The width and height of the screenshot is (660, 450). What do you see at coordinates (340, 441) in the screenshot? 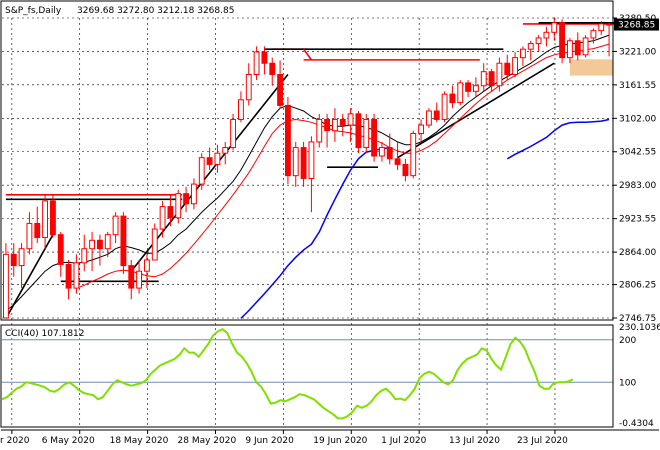
I see `date-tick-label: 19 Jun 2020` at bounding box center [340, 441].